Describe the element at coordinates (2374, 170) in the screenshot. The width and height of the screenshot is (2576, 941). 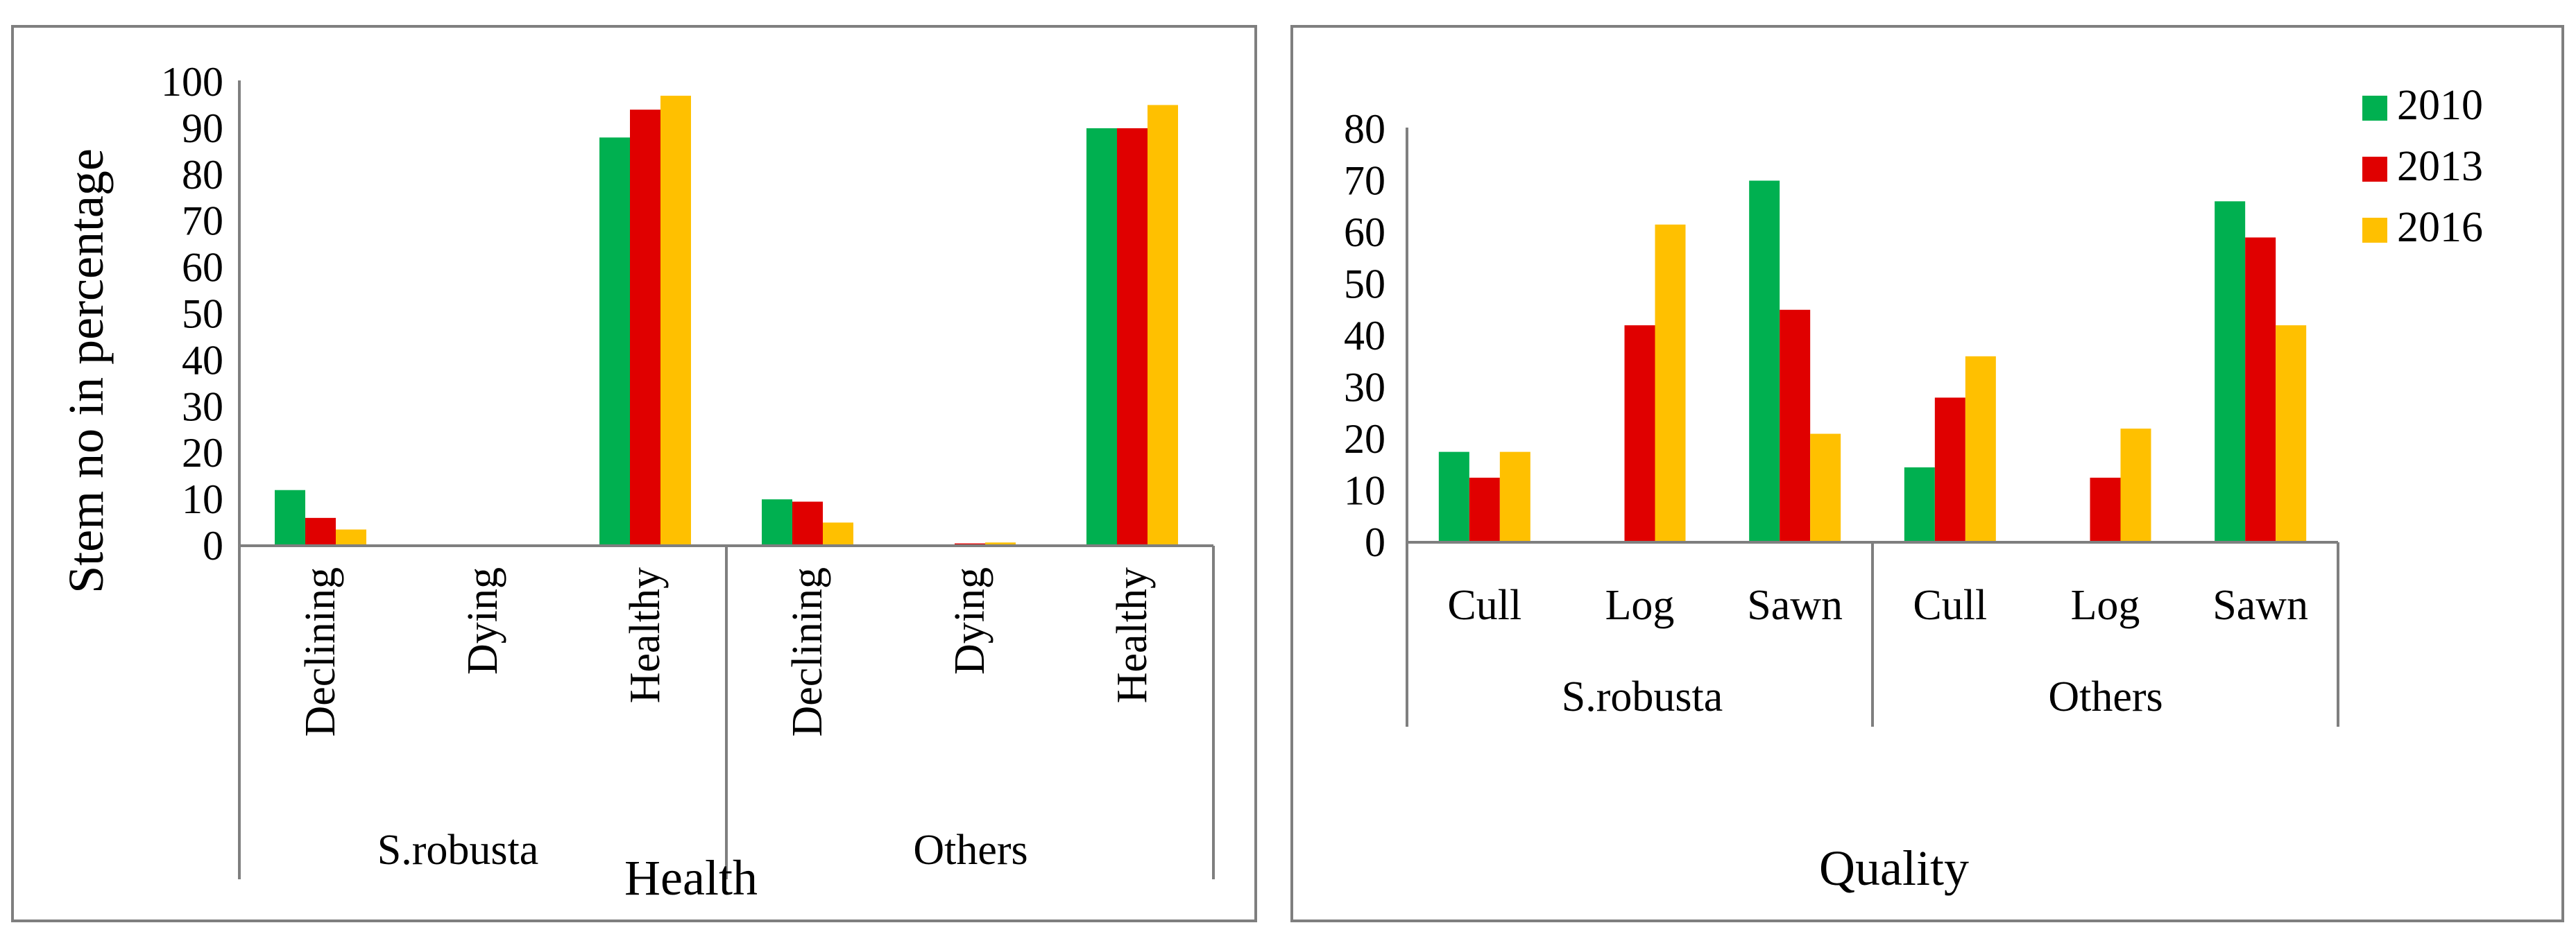
I see `legend-swatch-2013` at that location.